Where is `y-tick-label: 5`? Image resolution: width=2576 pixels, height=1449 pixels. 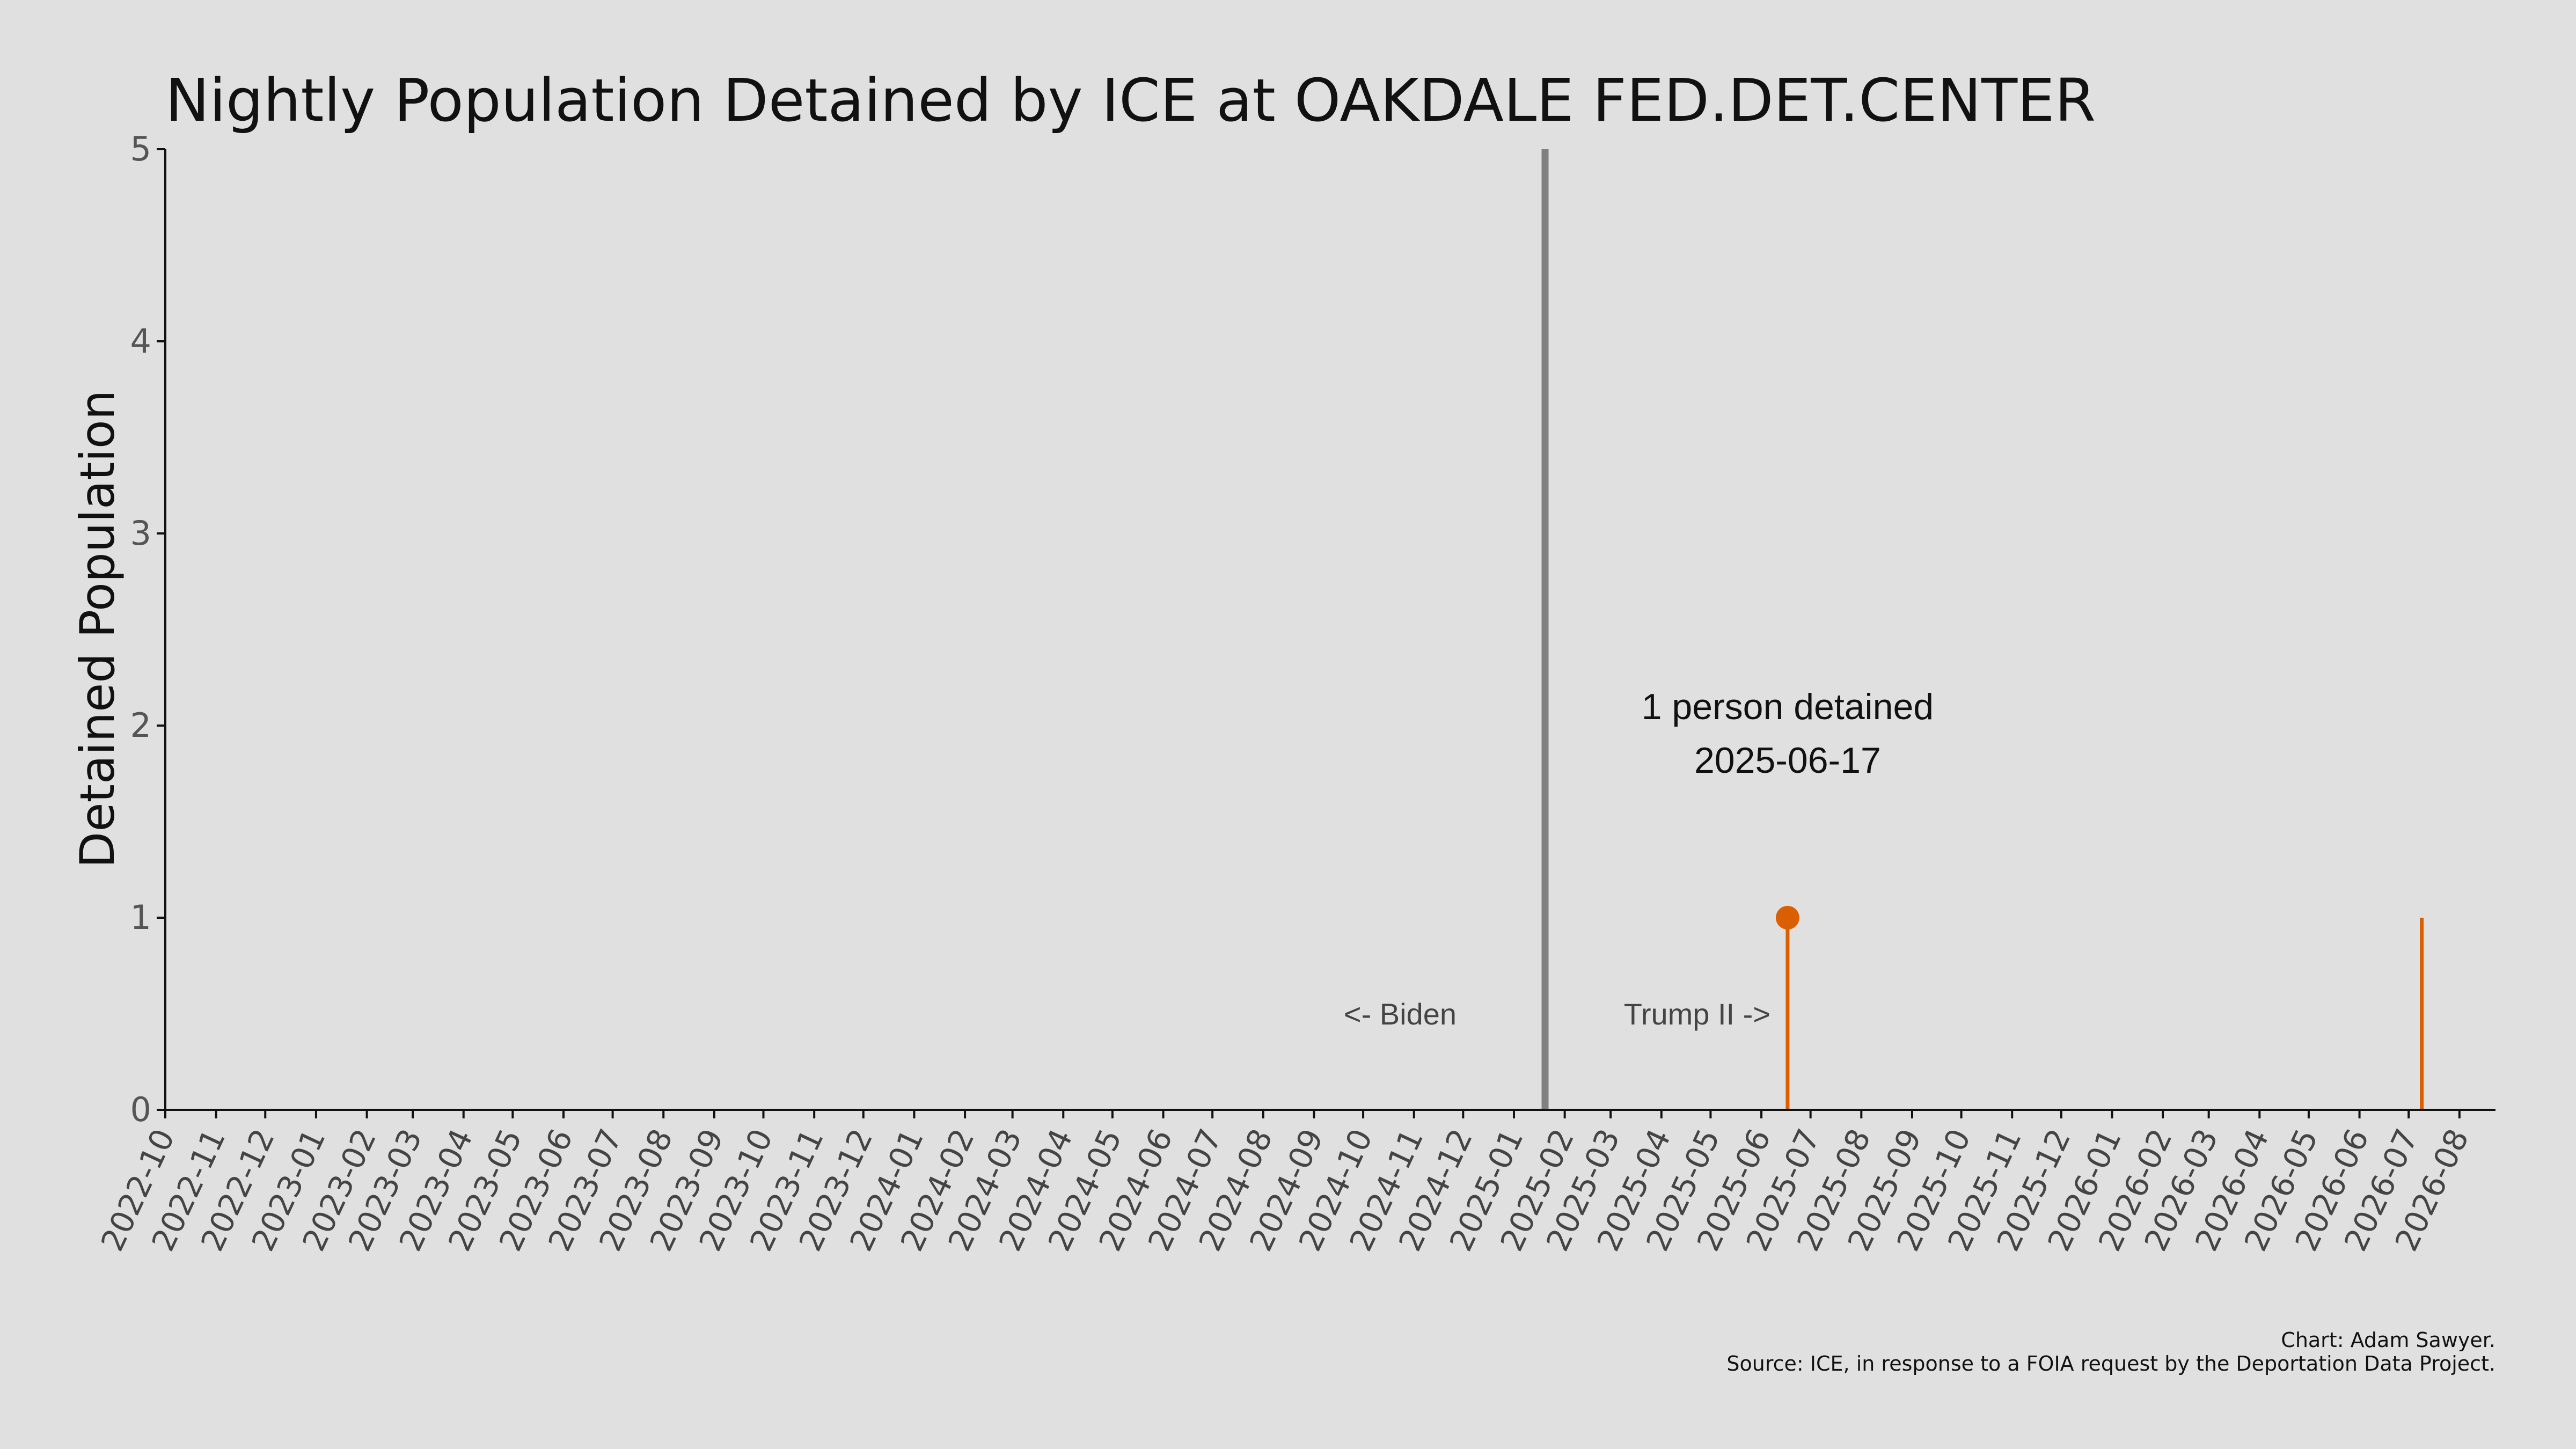
y-tick-label: 5 is located at coordinates (140, 149).